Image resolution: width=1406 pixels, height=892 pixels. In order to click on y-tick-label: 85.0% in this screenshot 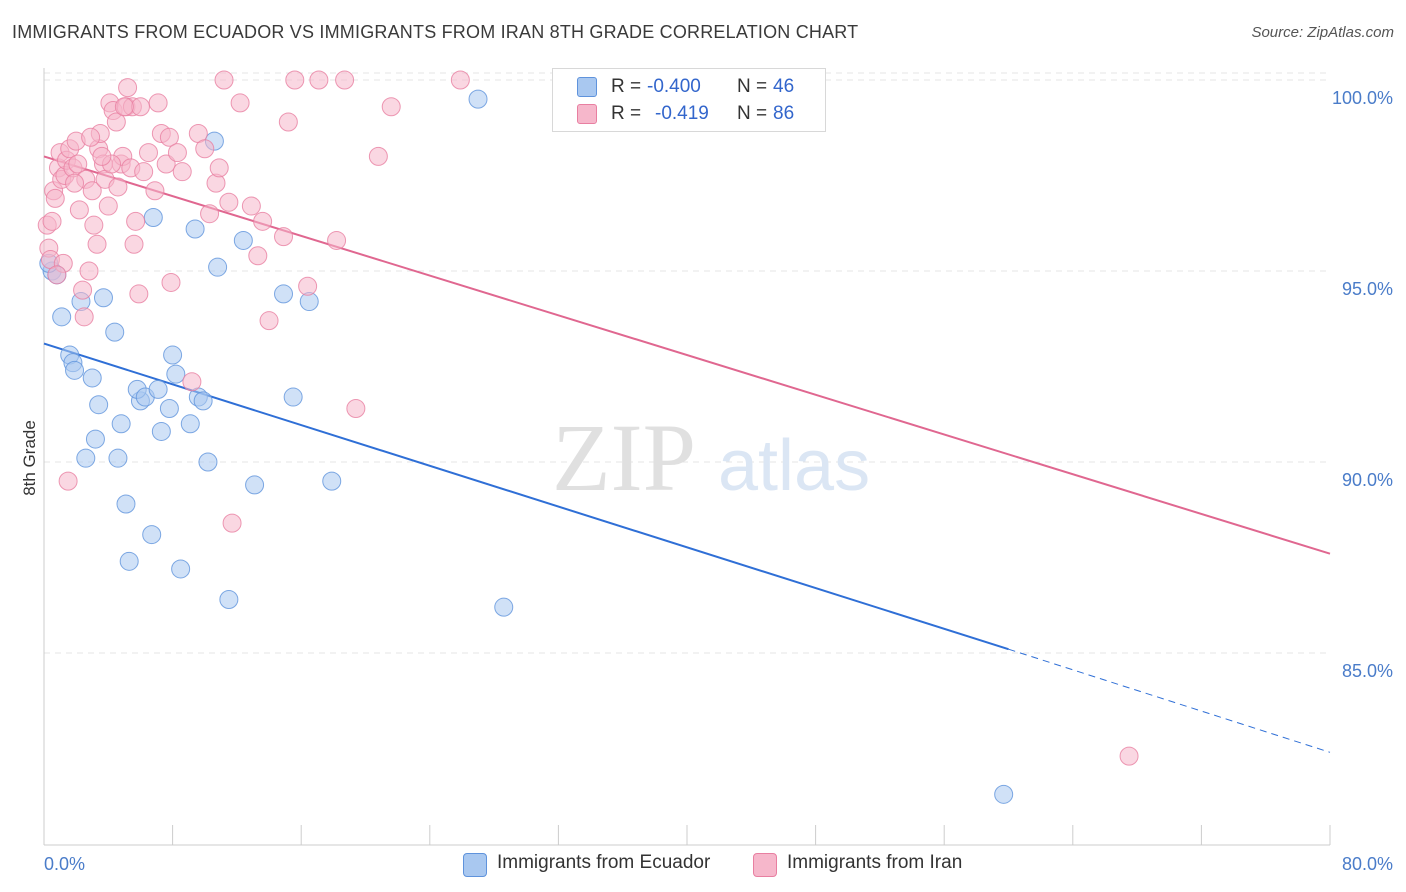, I will do `click(1367, 671)`.